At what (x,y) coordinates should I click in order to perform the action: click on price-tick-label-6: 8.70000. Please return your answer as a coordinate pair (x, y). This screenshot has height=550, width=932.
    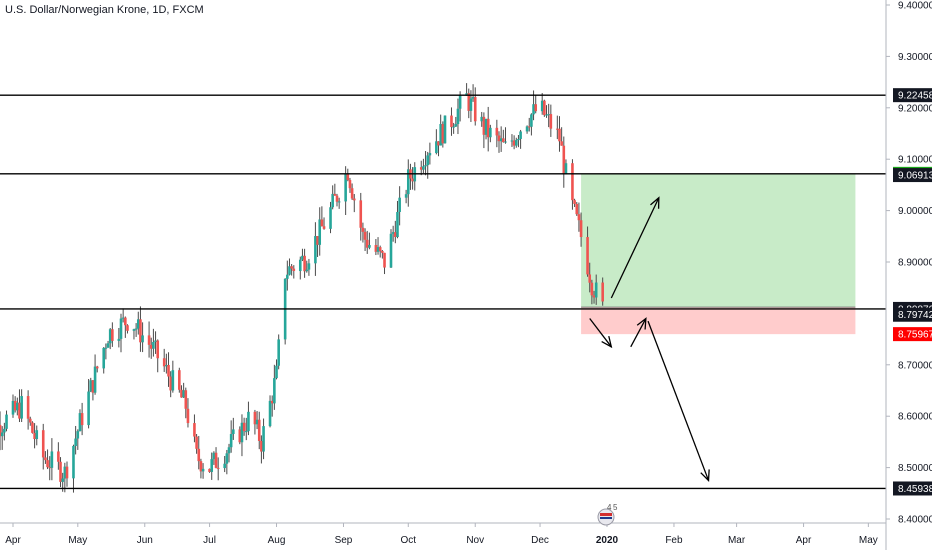
    Looking at the image, I should click on (915, 365).